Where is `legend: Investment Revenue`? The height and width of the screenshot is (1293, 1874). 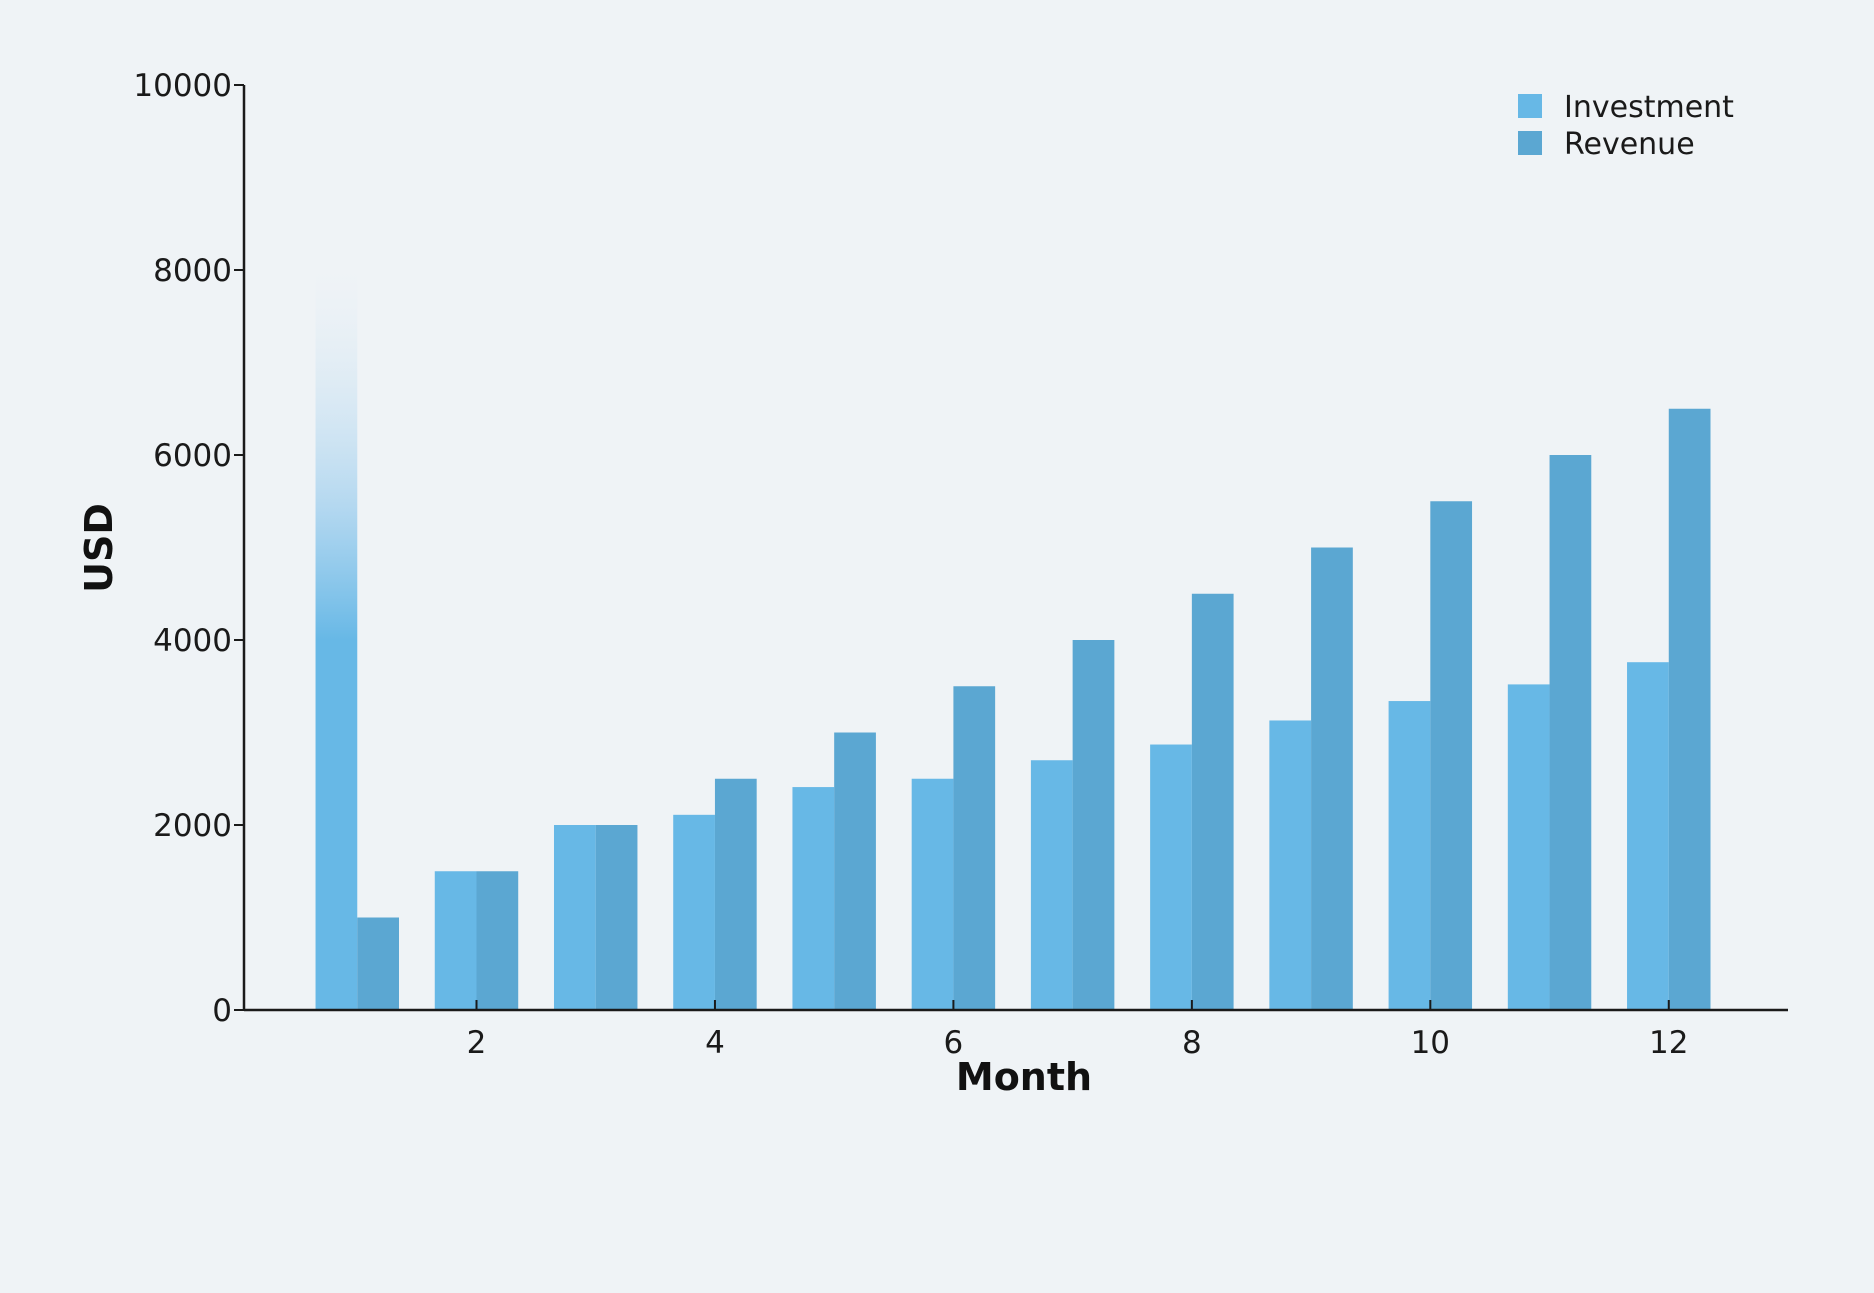 legend: Investment Revenue is located at coordinates (1626, 126).